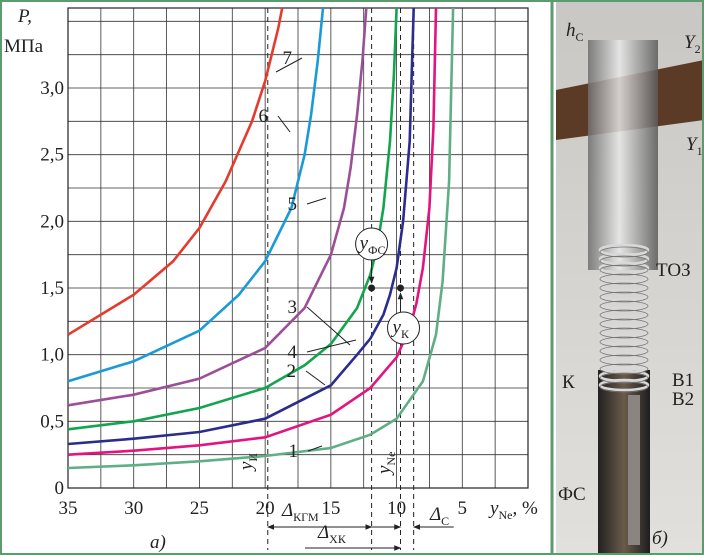 The height and width of the screenshot is (555, 704). Describe the element at coordinates (133, 508) in the screenshot. I see `x-tick-label: 30` at that location.